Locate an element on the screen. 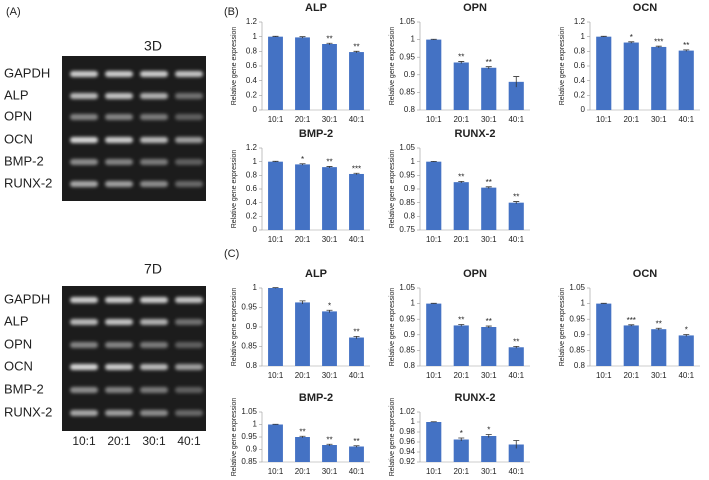  chart-title: ALP is located at coordinates (316, 274).